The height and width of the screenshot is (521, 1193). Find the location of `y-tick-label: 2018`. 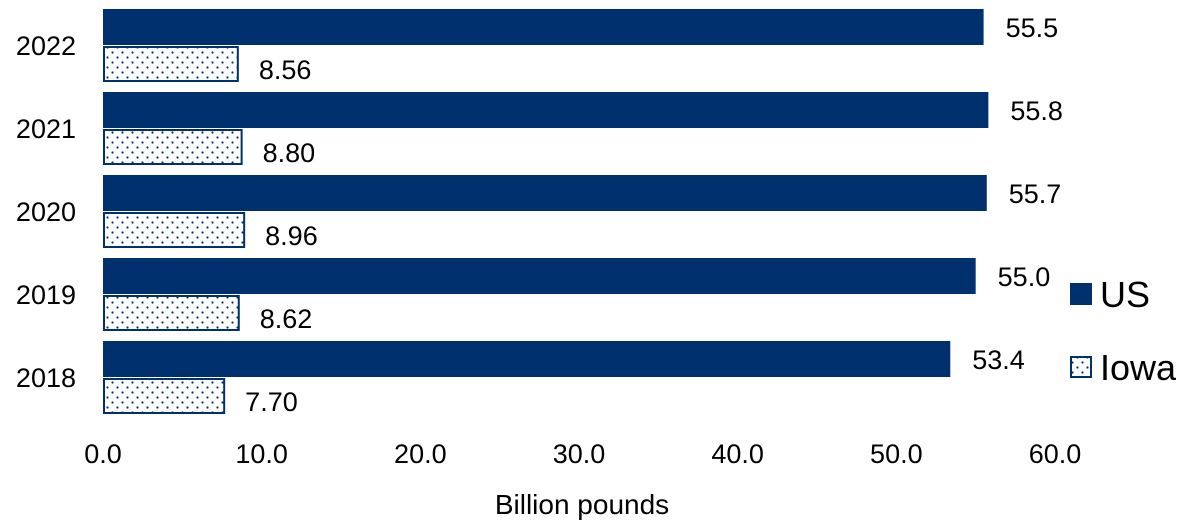

y-tick-label: 2018 is located at coordinates (46, 378).